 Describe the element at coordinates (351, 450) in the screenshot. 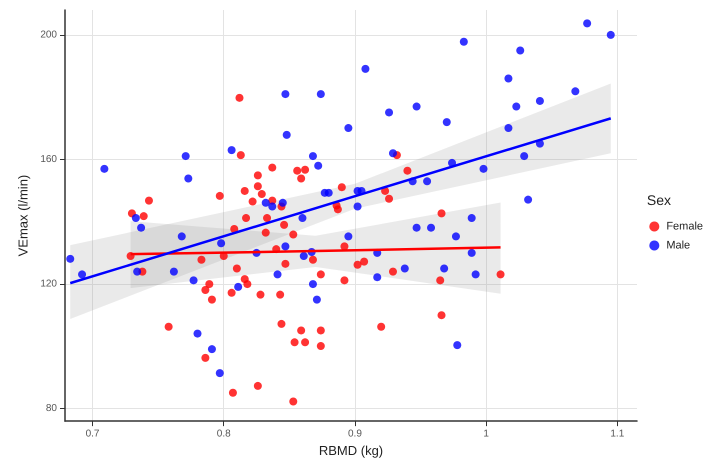

I see `x-axis-title: RBMD (kg)` at that location.